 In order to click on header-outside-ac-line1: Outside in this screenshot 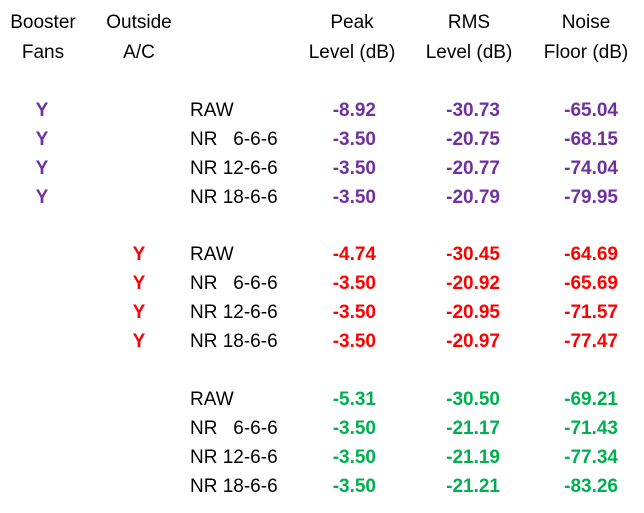, I will do `click(139, 22)`.